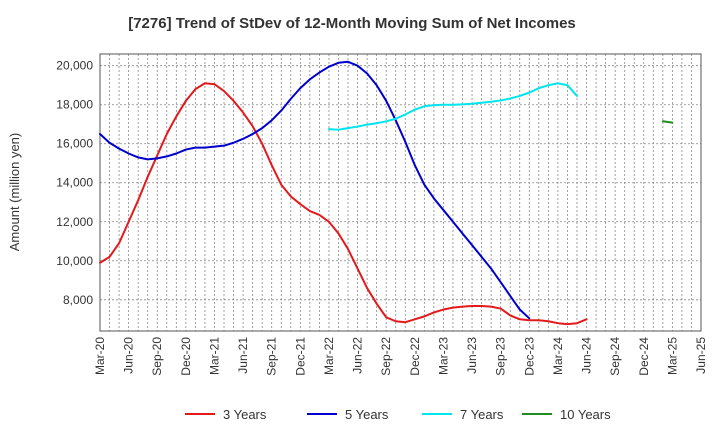 This screenshot has width=720, height=440. Describe the element at coordinates (74, 66) in the screenshot. I see `y-tick-label: 20,000` at that location.